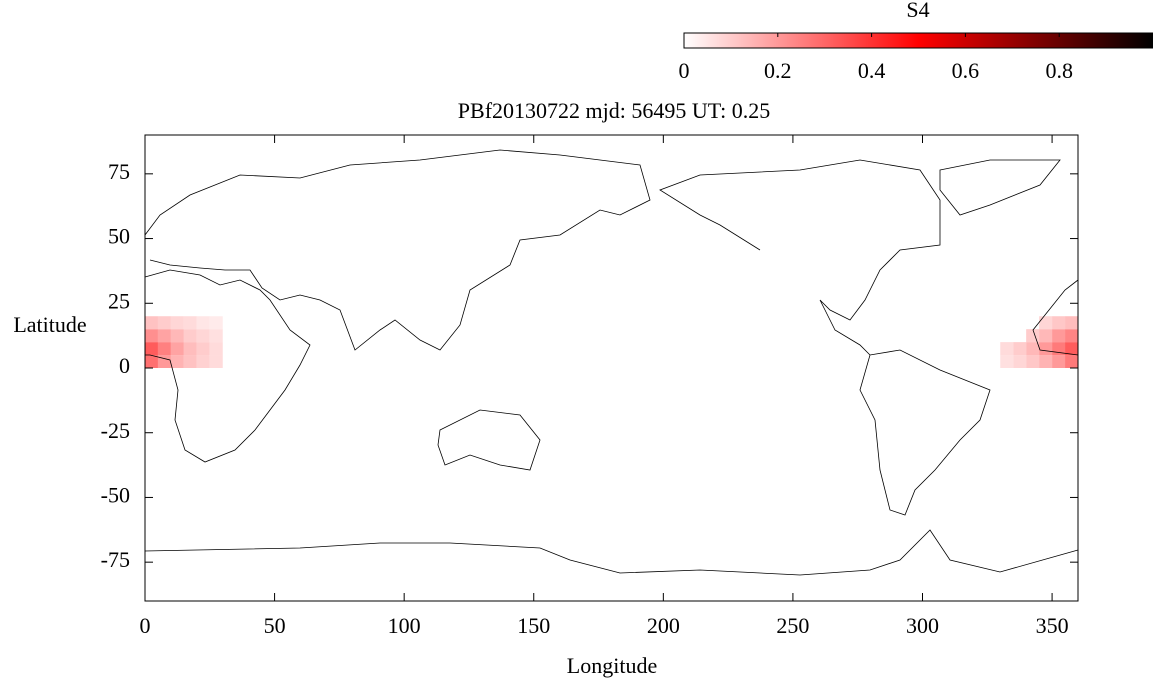  What do you see at coordinates (115, 559) in the screenshot?
I see `y-tick-label: -75` at bounding box center [115, 559].